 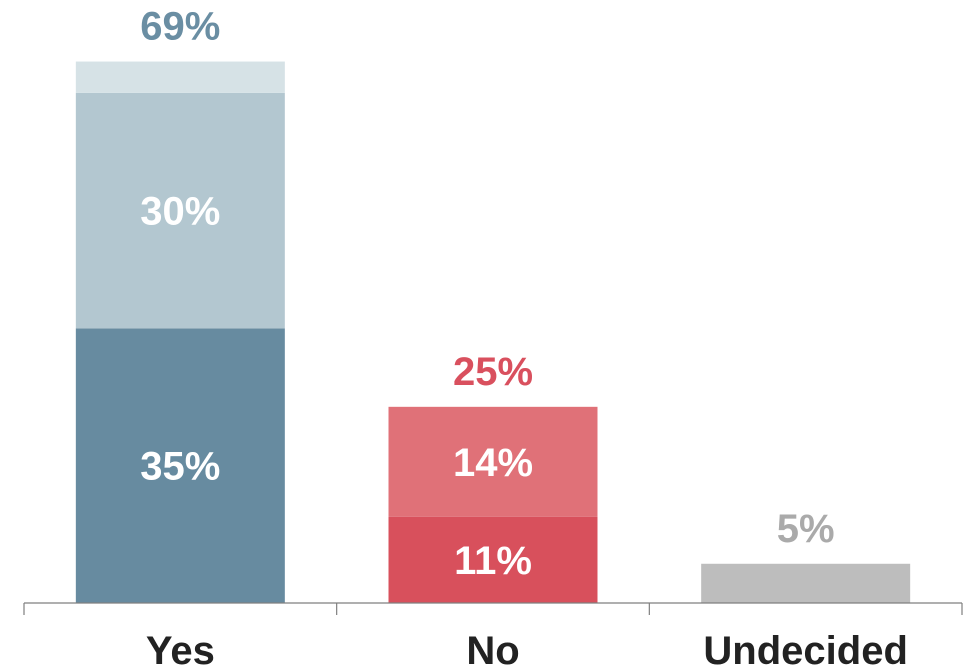 I want to click on segment-label-yes-1: 30%, so click(x=180, y=212).